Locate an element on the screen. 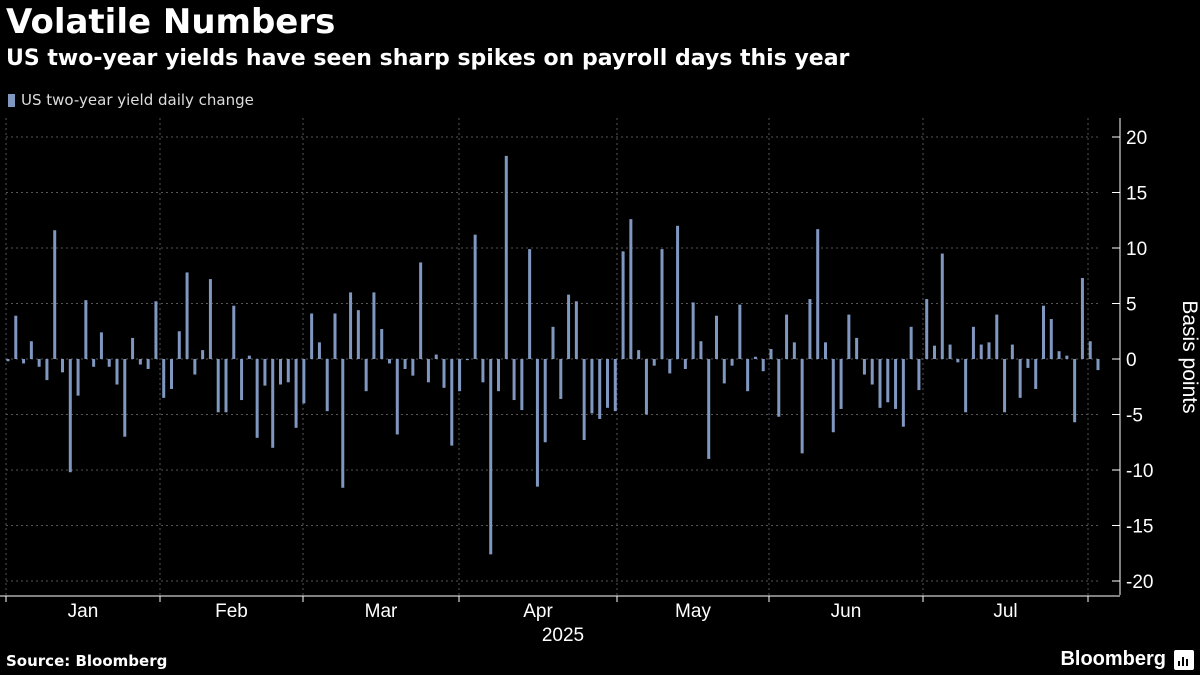 The height and width of the screenshot is (675, 1200). x-tick-label: Jan is located at coordinates (83, 611).